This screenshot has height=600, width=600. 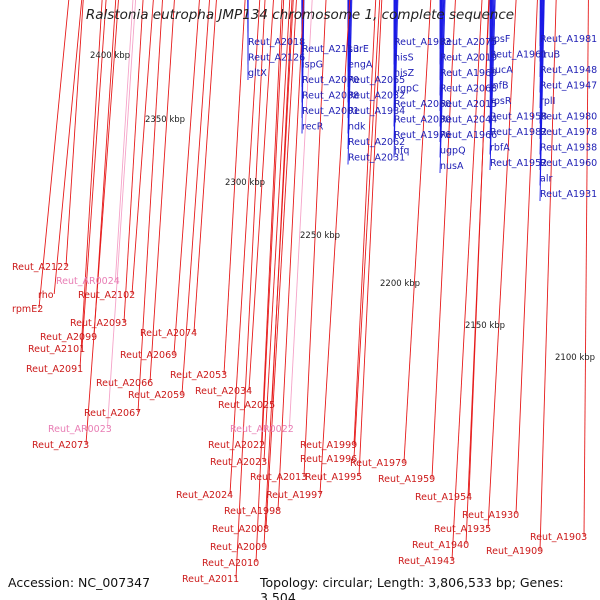 What do you see at coordinates (245, 183) in the screenshot?
I see `scale-label: 2300 kbp` at bounding box center [245, 183].